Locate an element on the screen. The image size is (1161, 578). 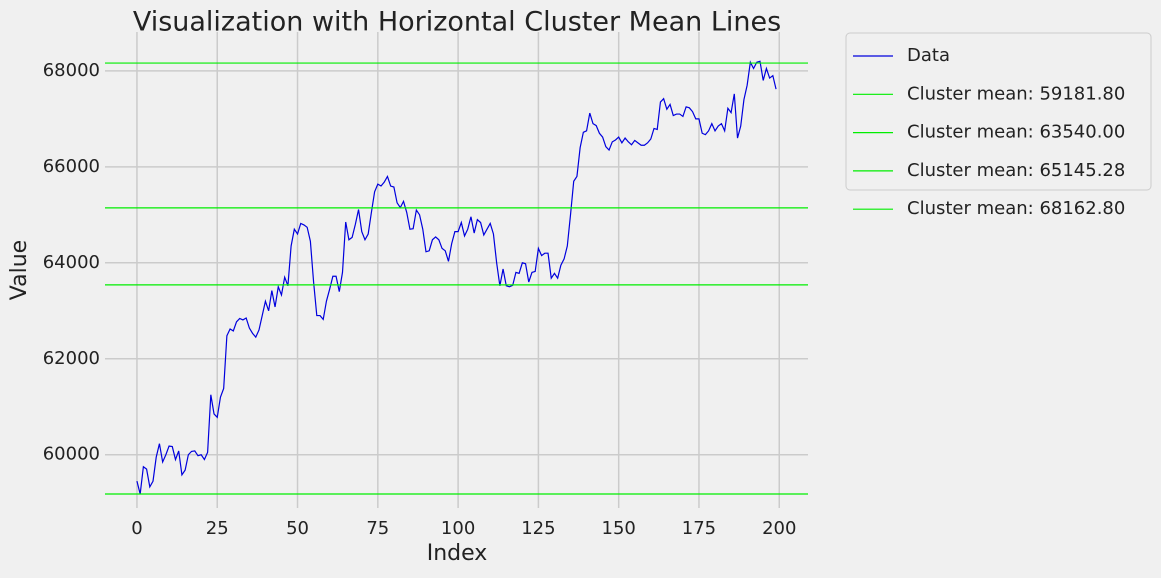
x-tick-label: 100 is located at coordinates (458, 528).